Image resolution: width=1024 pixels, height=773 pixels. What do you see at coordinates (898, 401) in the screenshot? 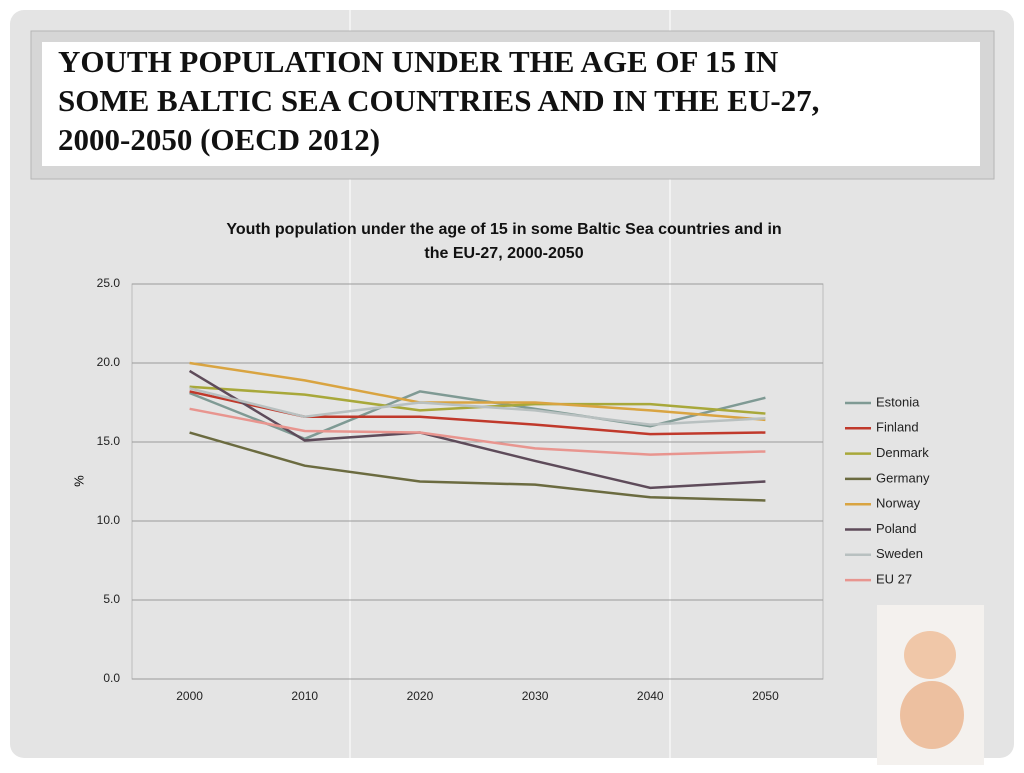
I see `legend-label: Estonia` at bounding box center [898, 401].